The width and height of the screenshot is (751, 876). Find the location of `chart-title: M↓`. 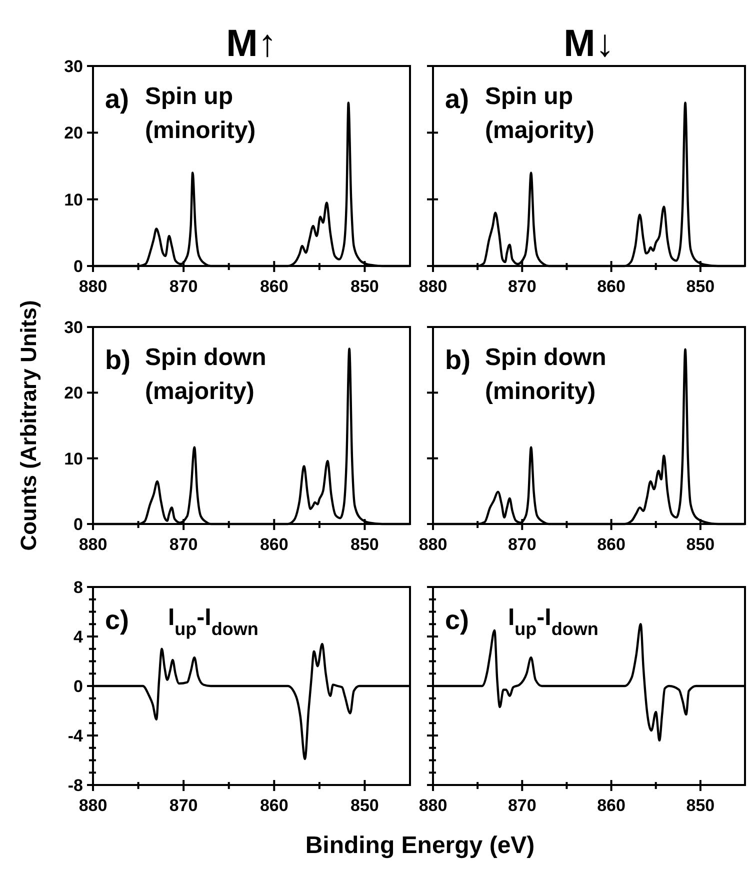

chart-title: M↓ is located at coordinates (589, 44).